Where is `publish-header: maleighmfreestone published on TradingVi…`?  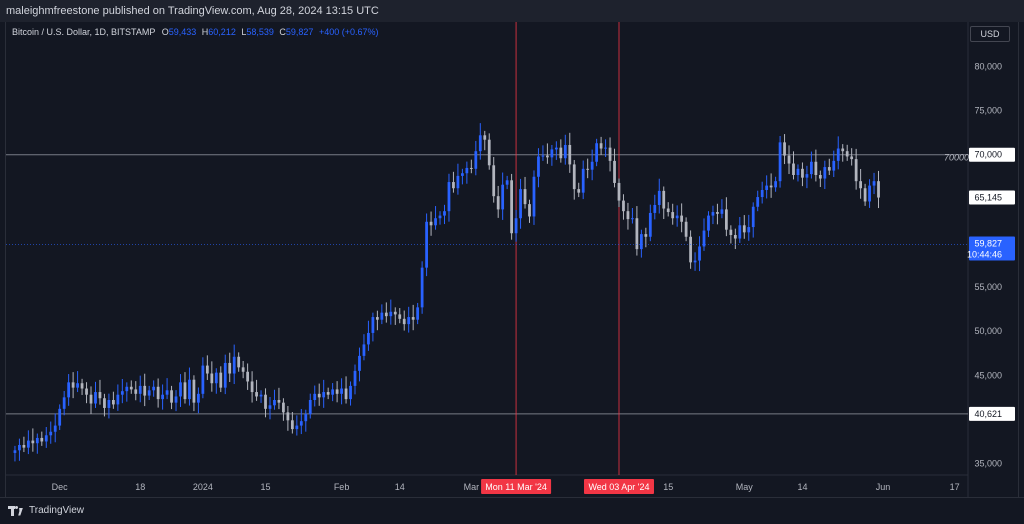
publish-header: maleighmfreestone published on TradingVi… is located at coordinates (512, 11).